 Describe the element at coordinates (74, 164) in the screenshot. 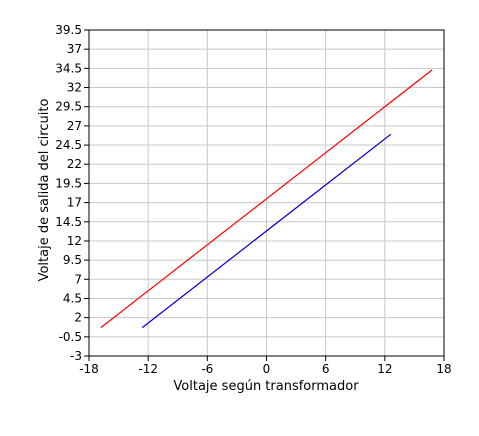

I see `y-tick-label: 22` at that location.